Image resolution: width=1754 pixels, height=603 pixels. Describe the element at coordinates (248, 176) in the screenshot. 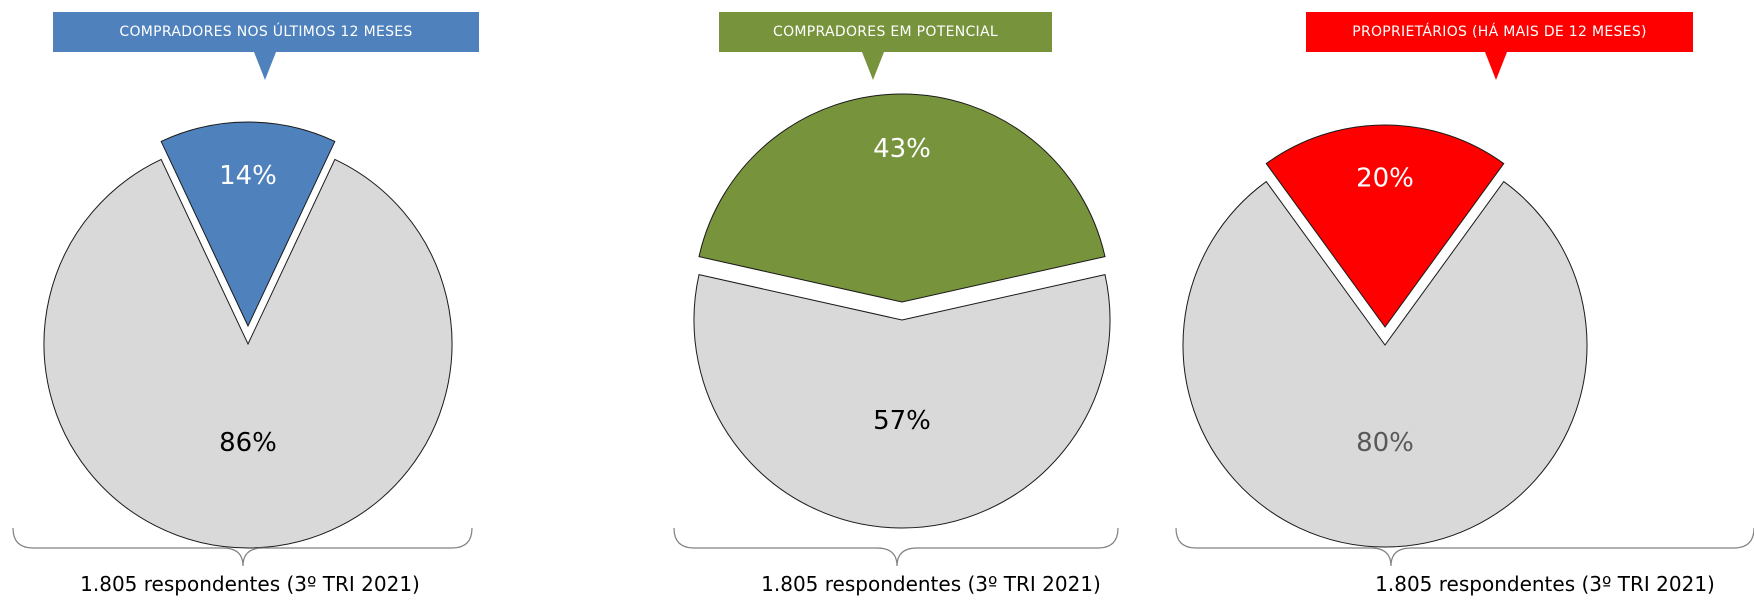

I see `pie-slice-label: 14%` at that location.